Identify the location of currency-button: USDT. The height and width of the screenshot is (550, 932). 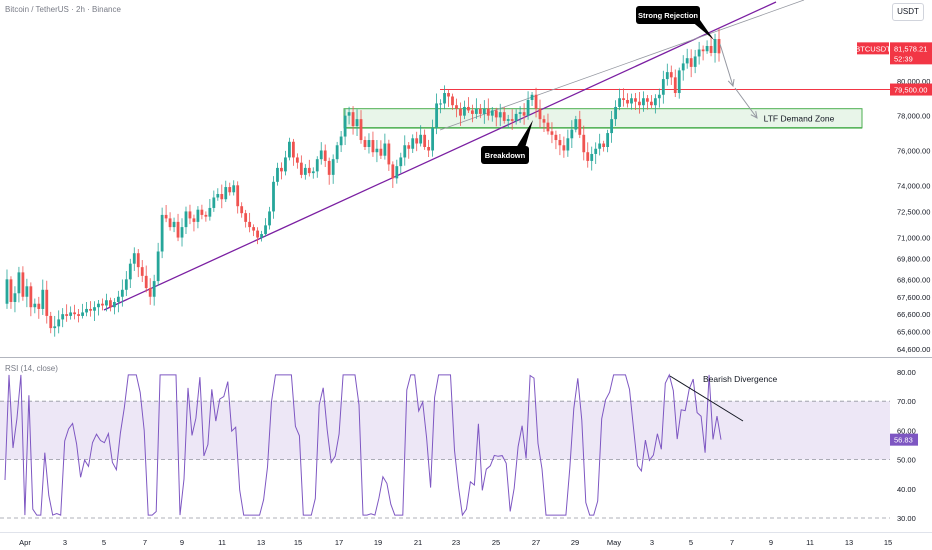
(908, 12).